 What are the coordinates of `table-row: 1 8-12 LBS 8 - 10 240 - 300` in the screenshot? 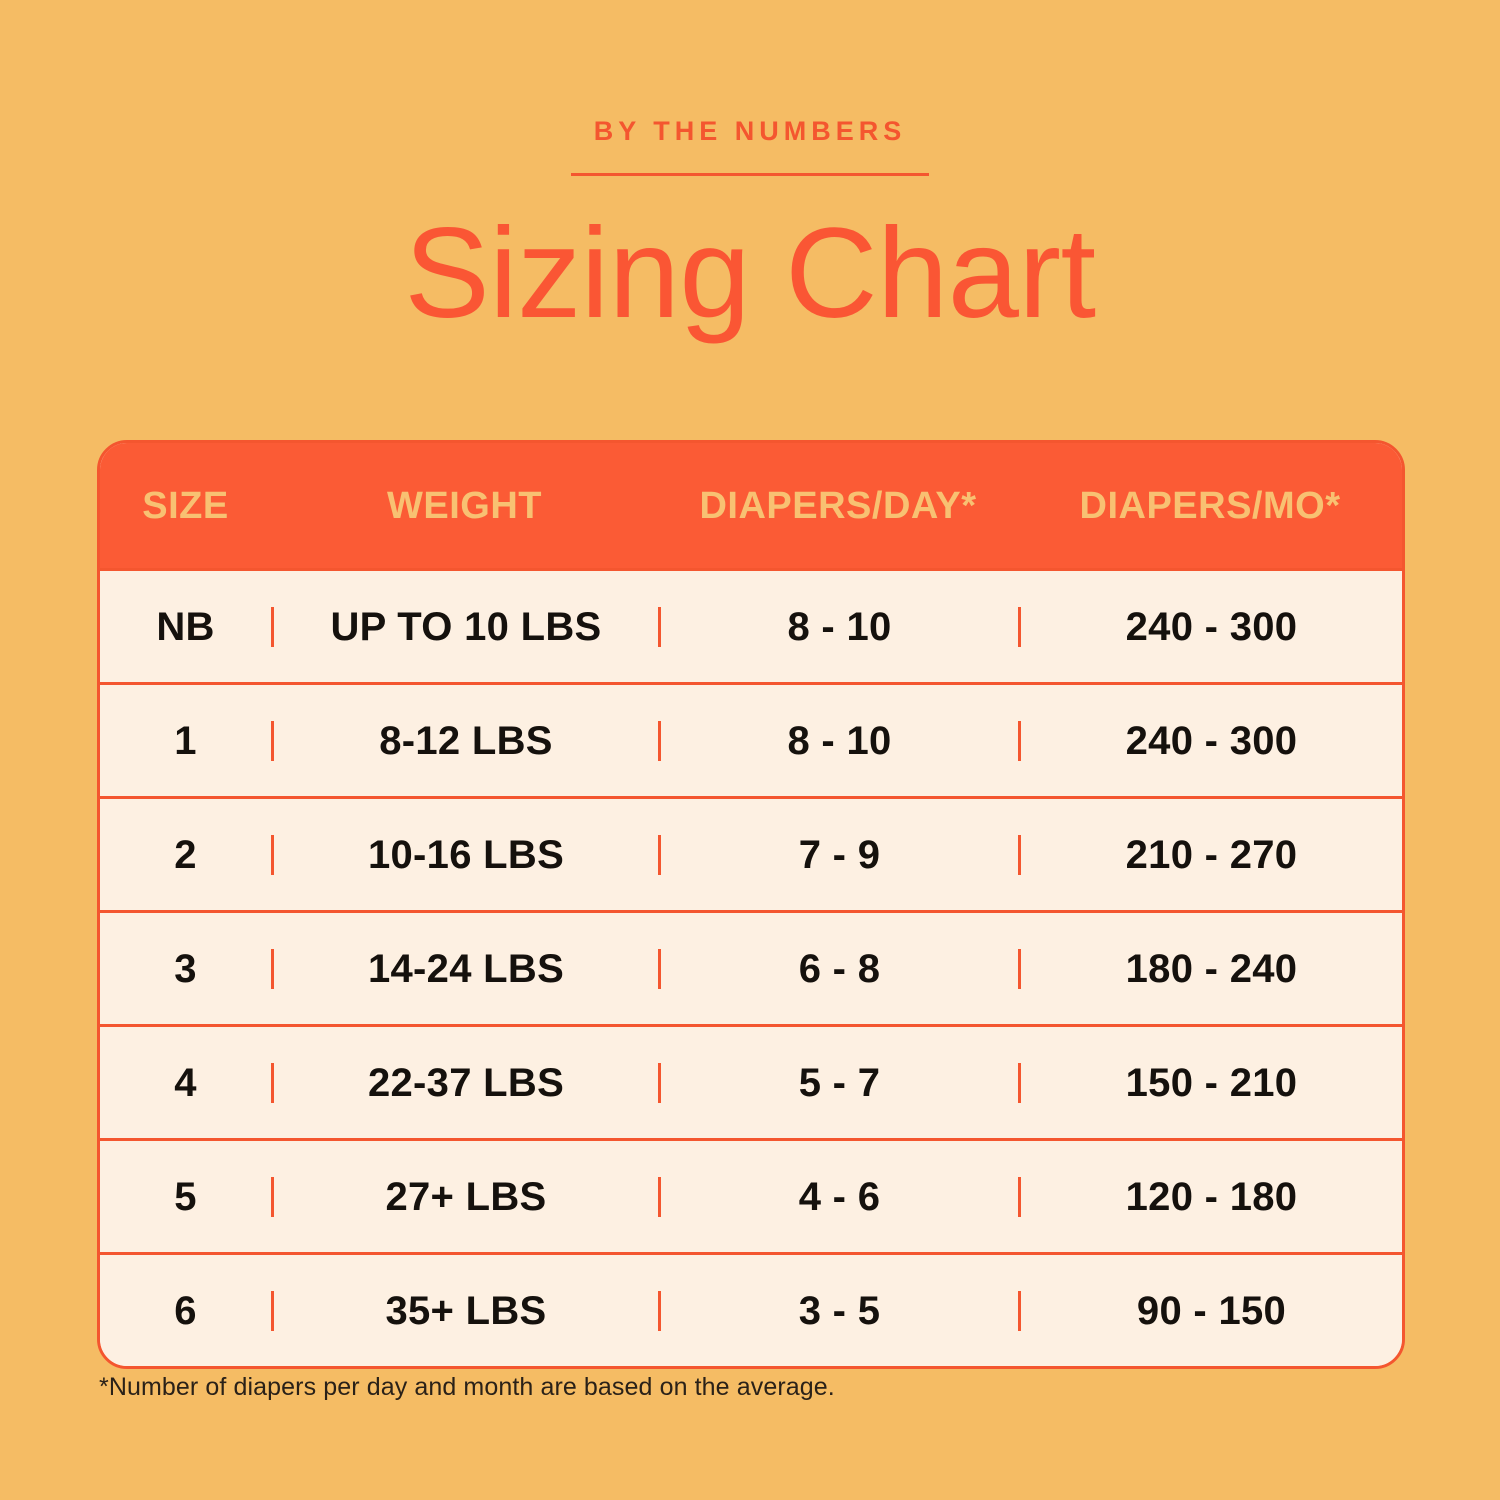 It's located at (751, 739).